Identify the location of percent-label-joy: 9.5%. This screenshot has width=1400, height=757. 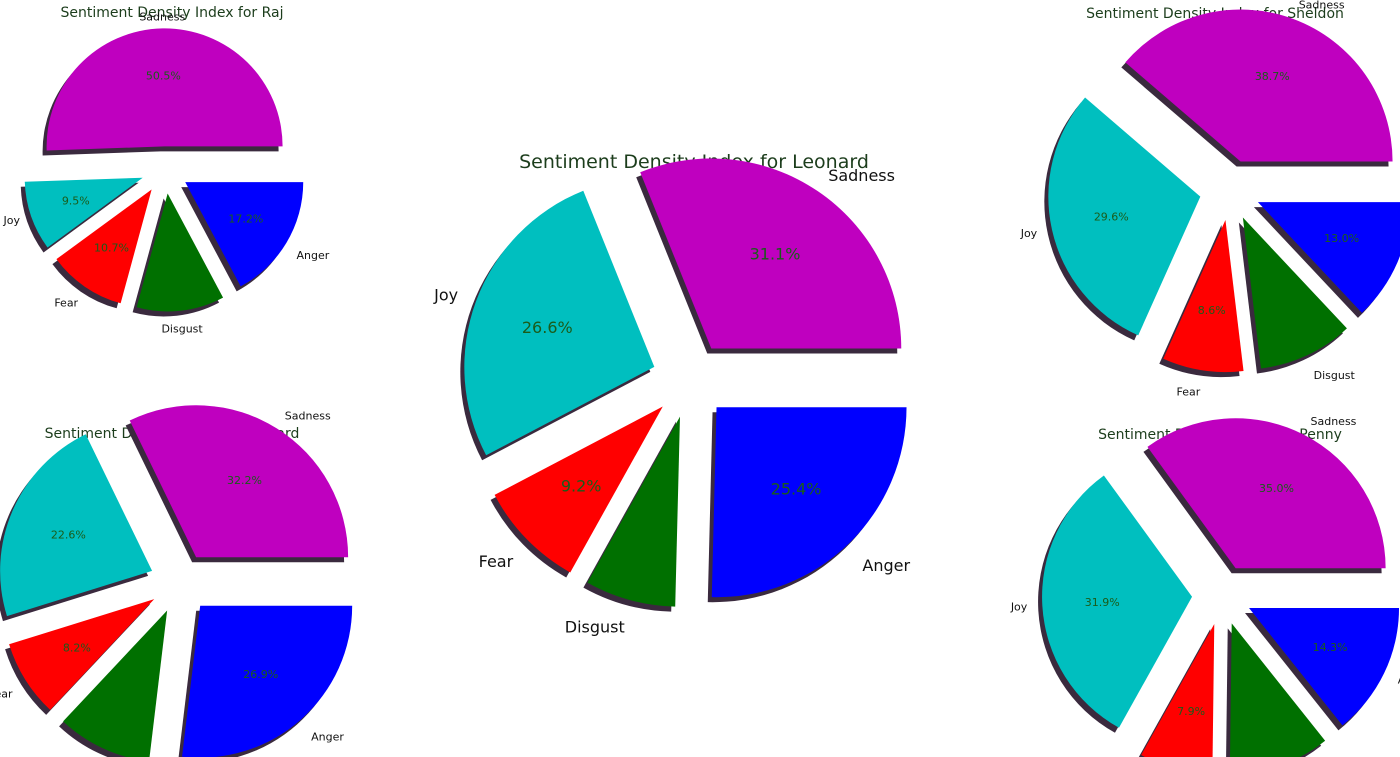
(76, 201).